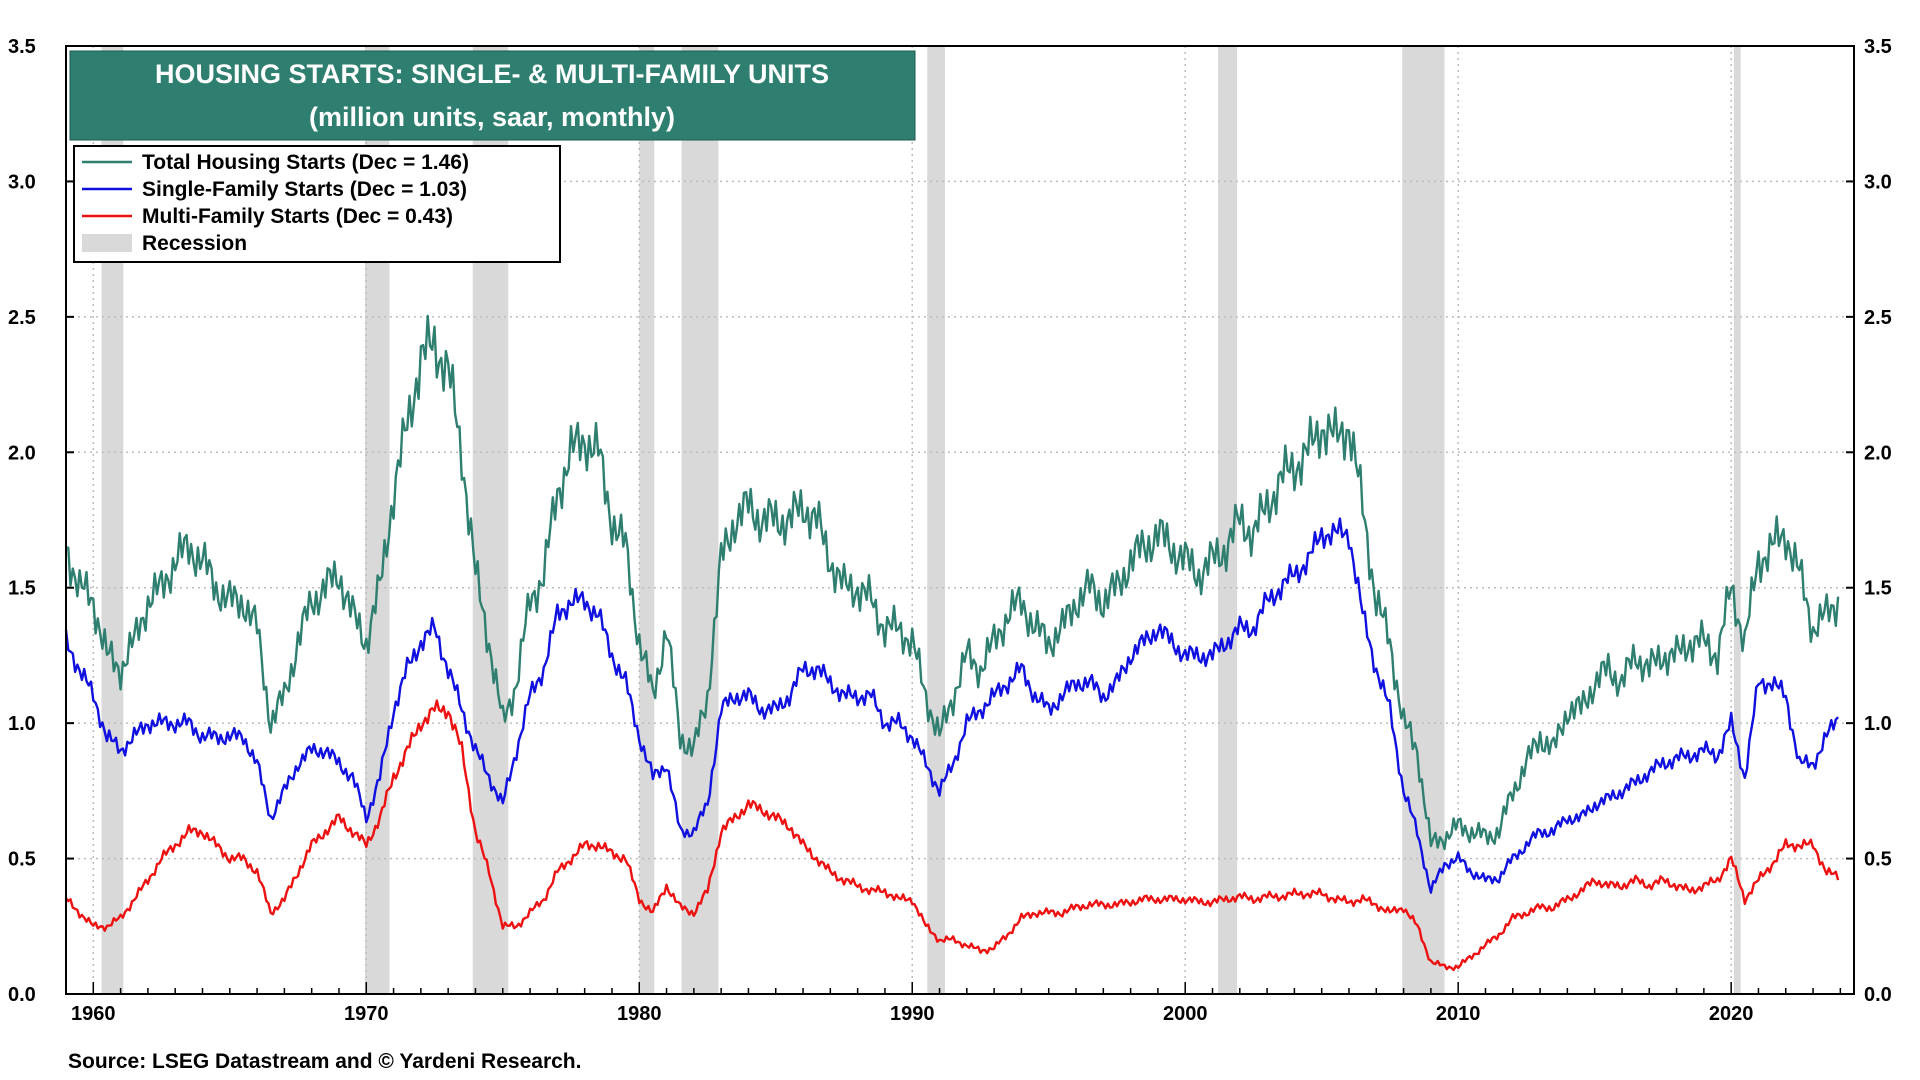 Image resolution: width=1920 pixels, height=1080 pixels. I want to click on y-tick-label-left-6: 3.0, so click(22, 182).